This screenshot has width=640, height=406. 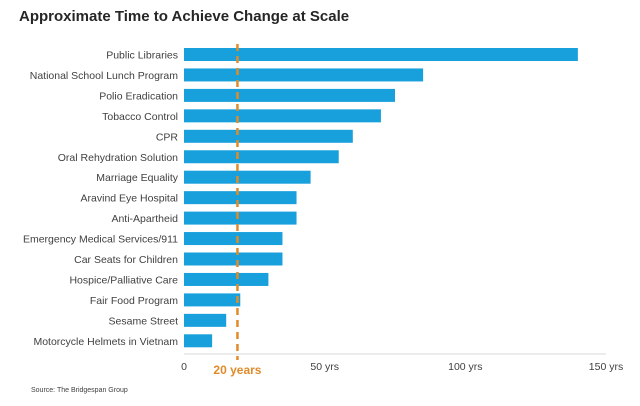 What do you see at coordinates (142, 56) in the screenshot?
I see `category-label: Public Libraries` at bounding box center [142, 56].